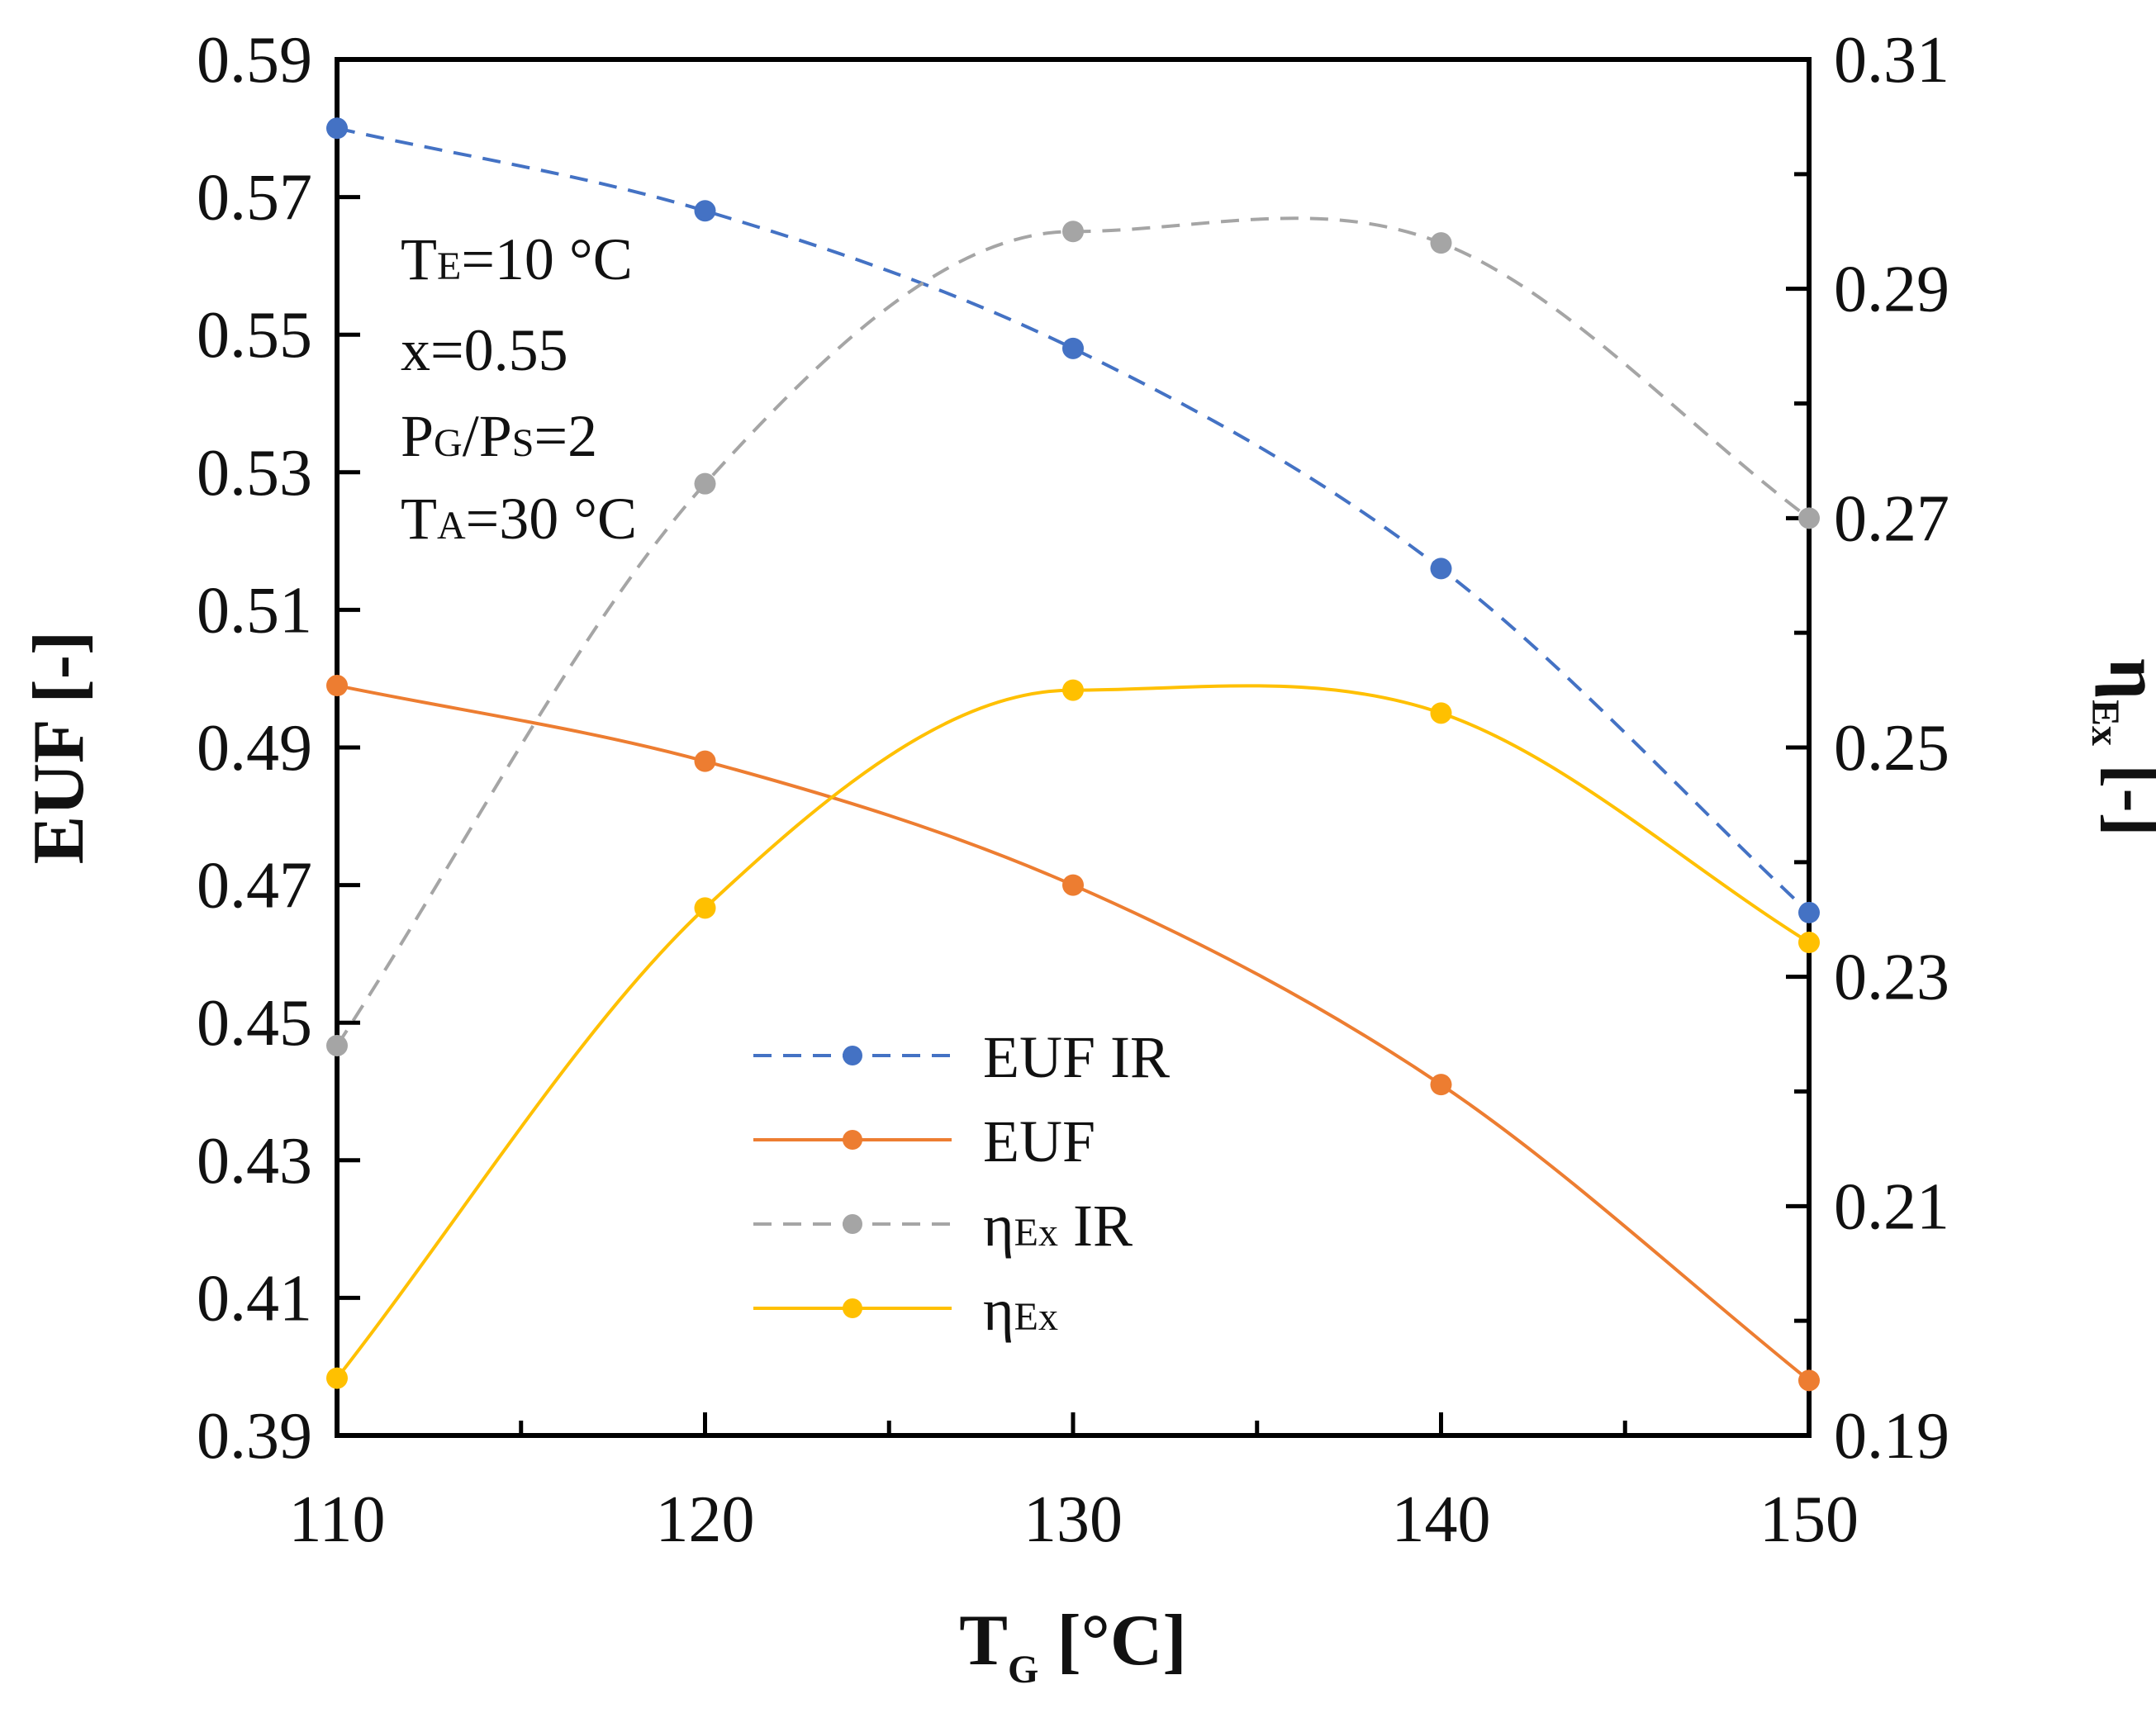 The height and width of the screenshot is (1713, 2156). Describe the element at coordinates (254, 748) in the screenshot. I see `y-left-tick-label: 0.49` at that location.